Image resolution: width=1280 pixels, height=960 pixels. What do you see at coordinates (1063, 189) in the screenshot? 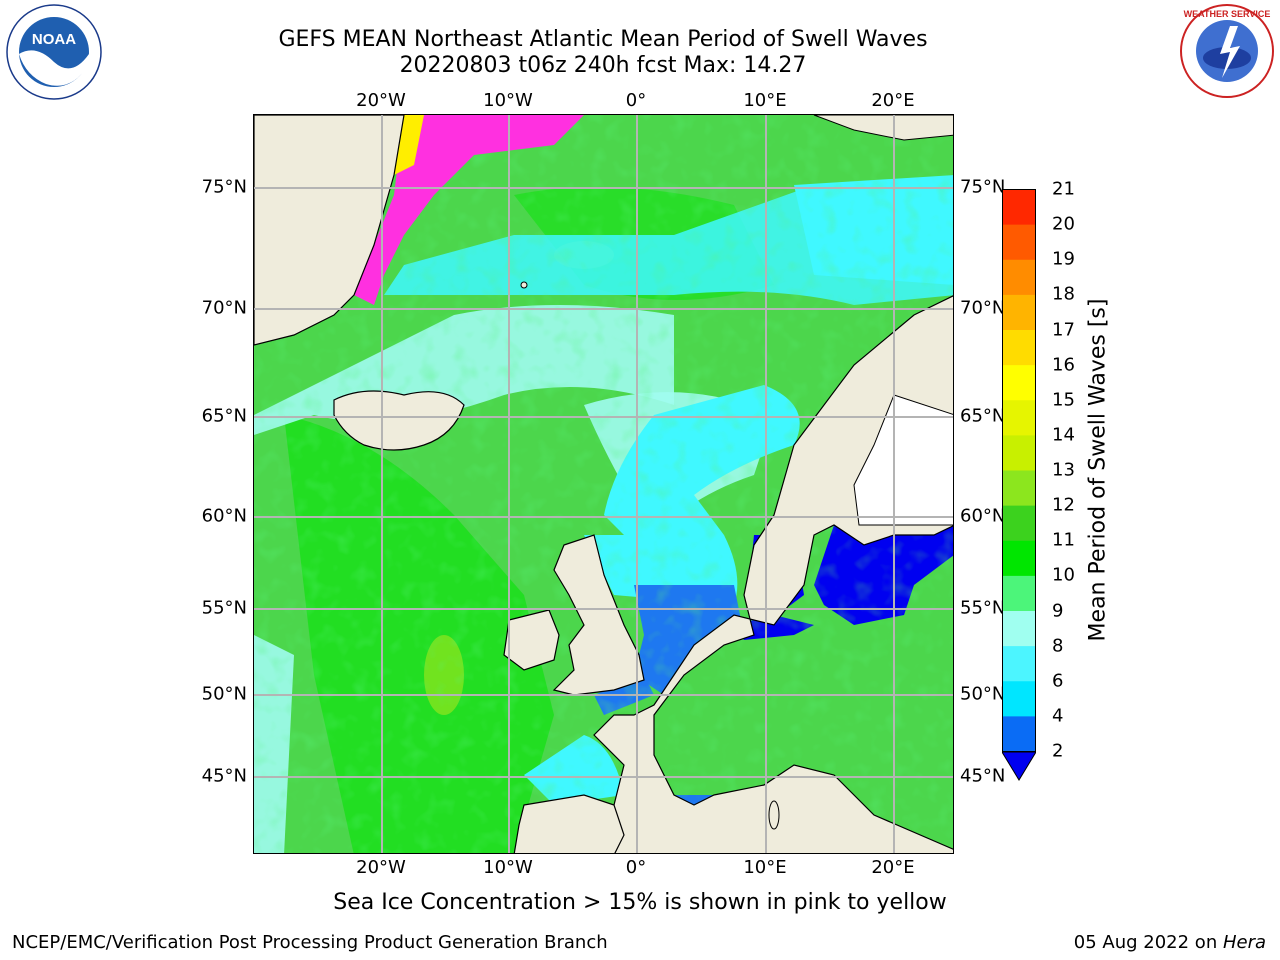
I see `colorbar-tick-label: 21` at bounding box center [1063, 189].